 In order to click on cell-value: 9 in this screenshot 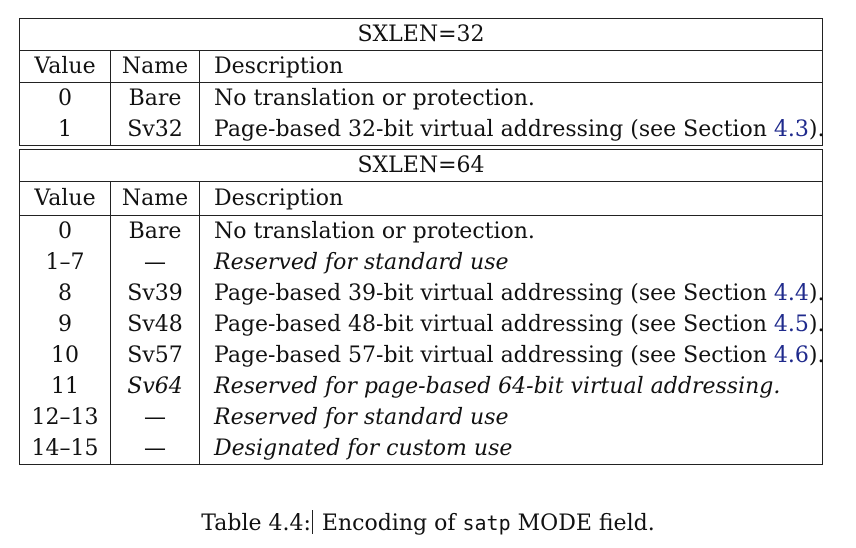, I will do `click(65, 324)`.